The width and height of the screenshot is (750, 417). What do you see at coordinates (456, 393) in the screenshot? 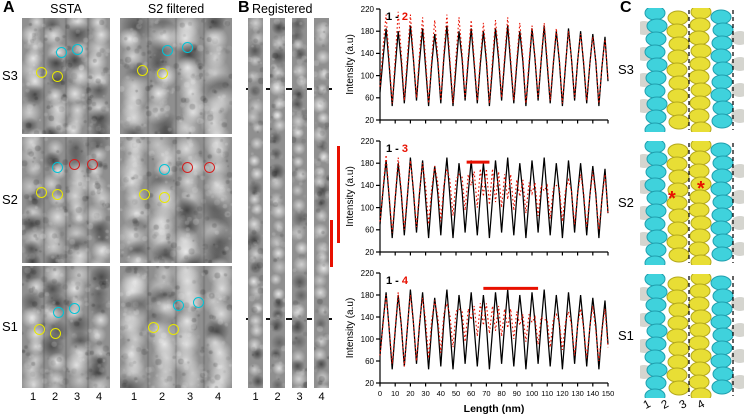
I see `x-tick-label: 50` at bounding box center [456, 393].